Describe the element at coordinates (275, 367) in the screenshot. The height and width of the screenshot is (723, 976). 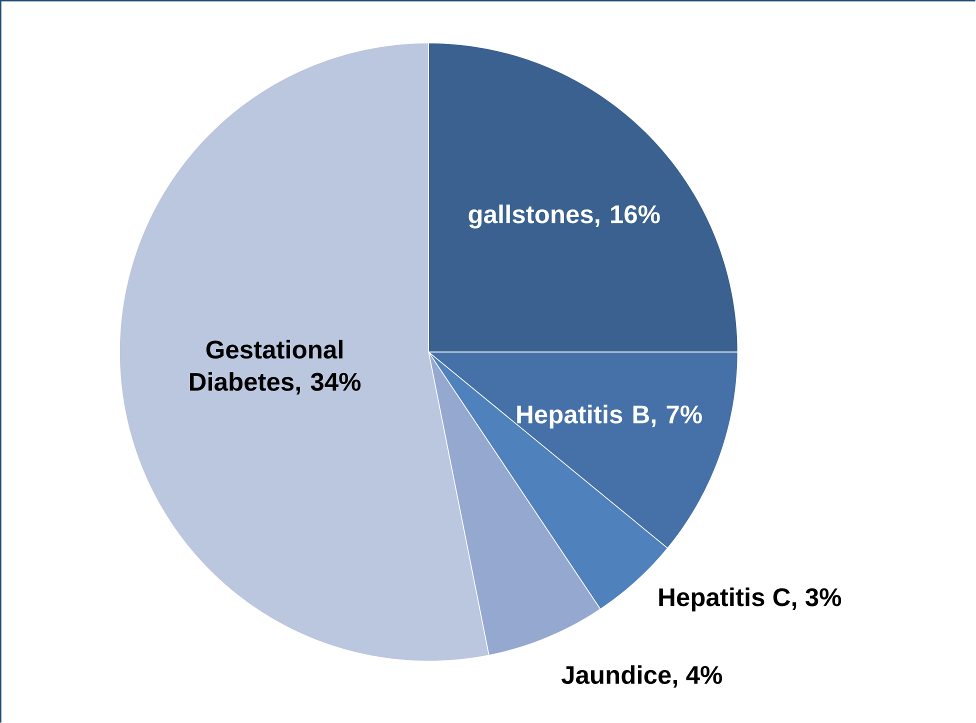
I see `slice-label: Gestational Diabetes, 34%` at that location.